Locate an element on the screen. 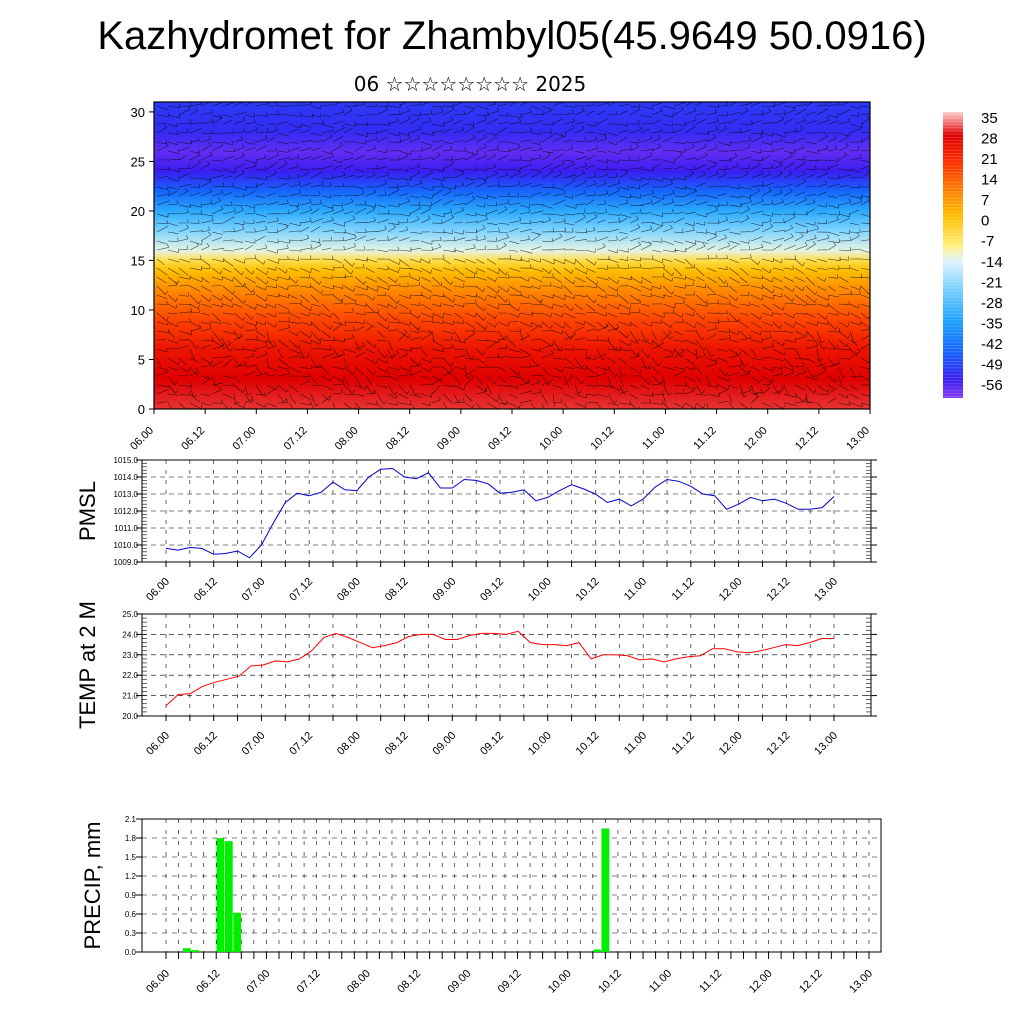 The width and height of the screenshot is (1024, 1024). precip-y-tick-label: 1.8 is located at coordinates (131, 838).